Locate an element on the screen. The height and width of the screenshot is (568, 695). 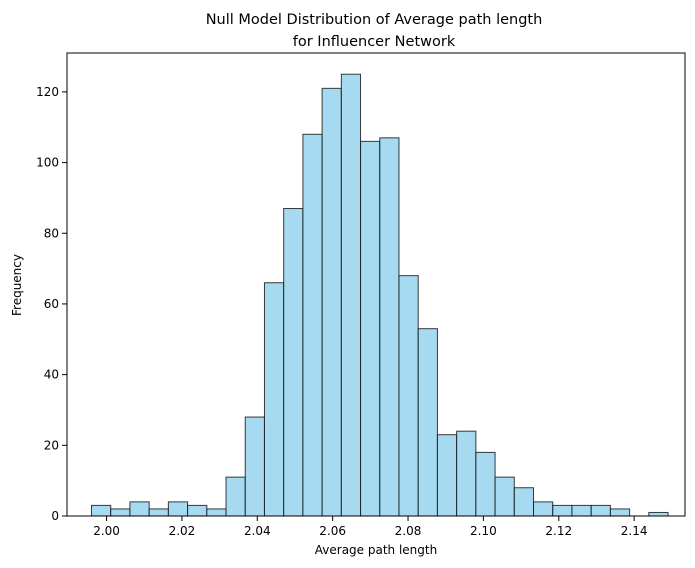
y-tick-label: 60 is located at coordinates (51, 304).